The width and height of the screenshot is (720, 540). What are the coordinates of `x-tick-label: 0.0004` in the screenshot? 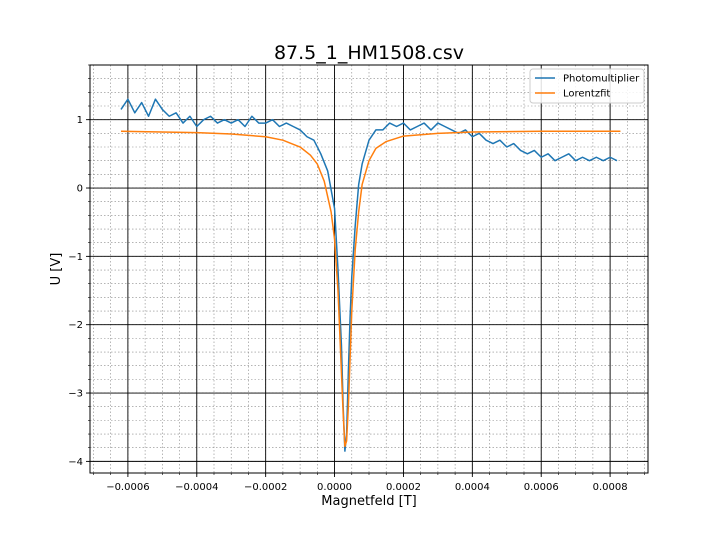 It's located at (472, 487).